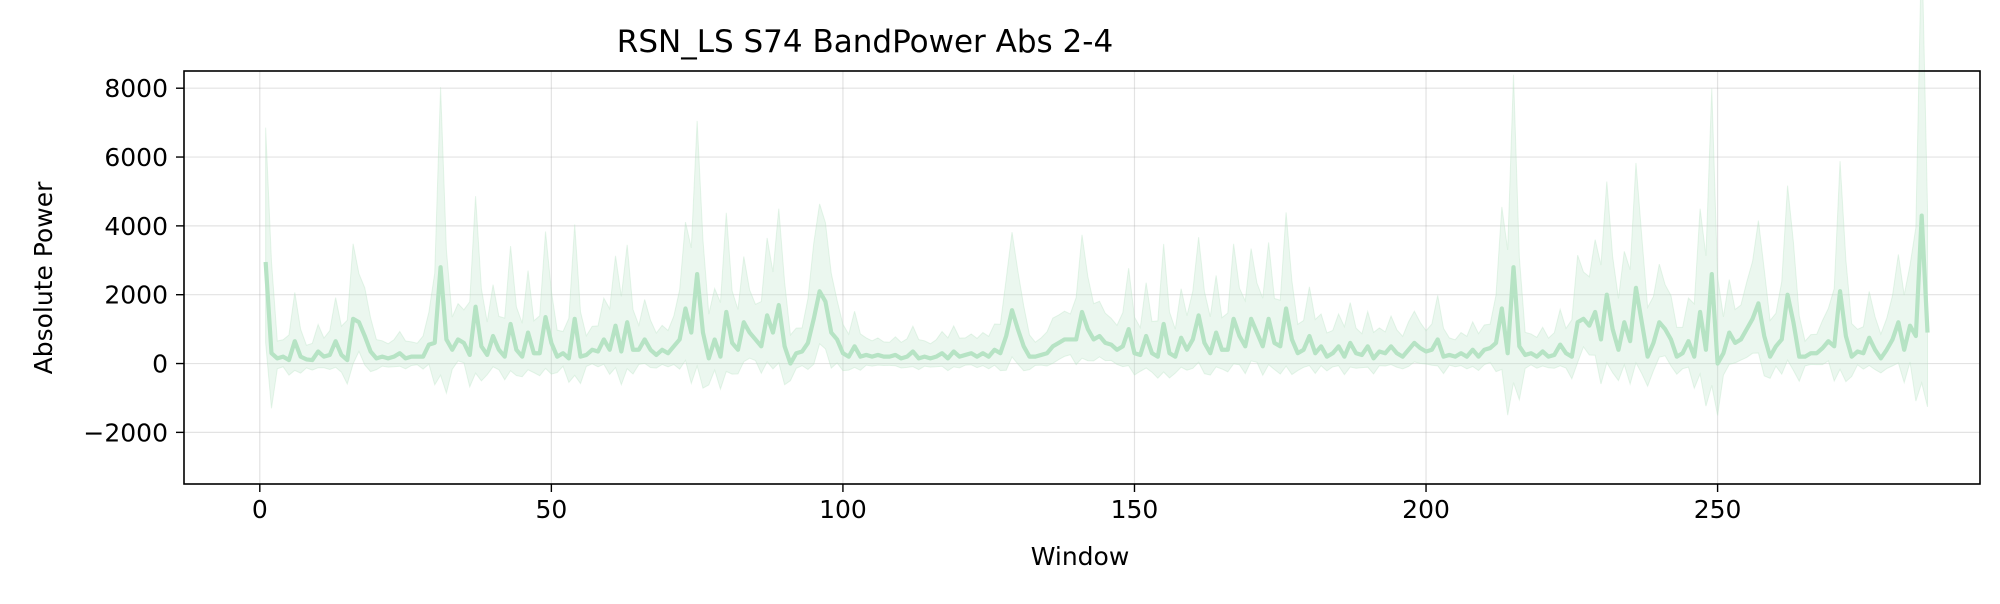  Describe the element at coordinates (136, 88) in the screenshot. I see `y-tick-label: 8000` at that location.